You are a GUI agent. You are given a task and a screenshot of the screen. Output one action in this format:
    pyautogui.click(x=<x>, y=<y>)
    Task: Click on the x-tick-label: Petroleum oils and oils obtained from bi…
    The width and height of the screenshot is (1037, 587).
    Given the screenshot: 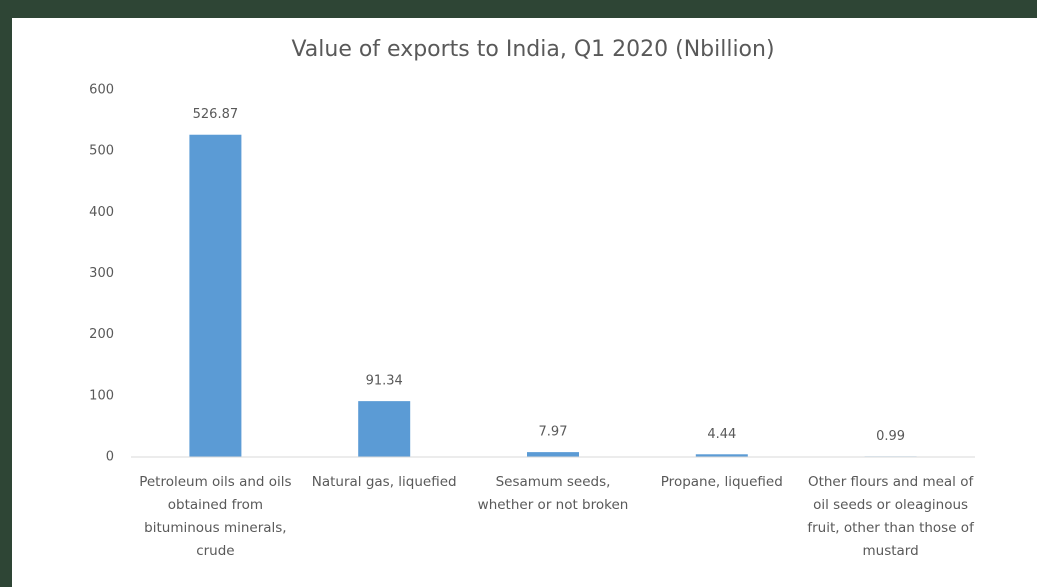 What is the action you would take?
    pyautogui.click(x=215, y=516)
    